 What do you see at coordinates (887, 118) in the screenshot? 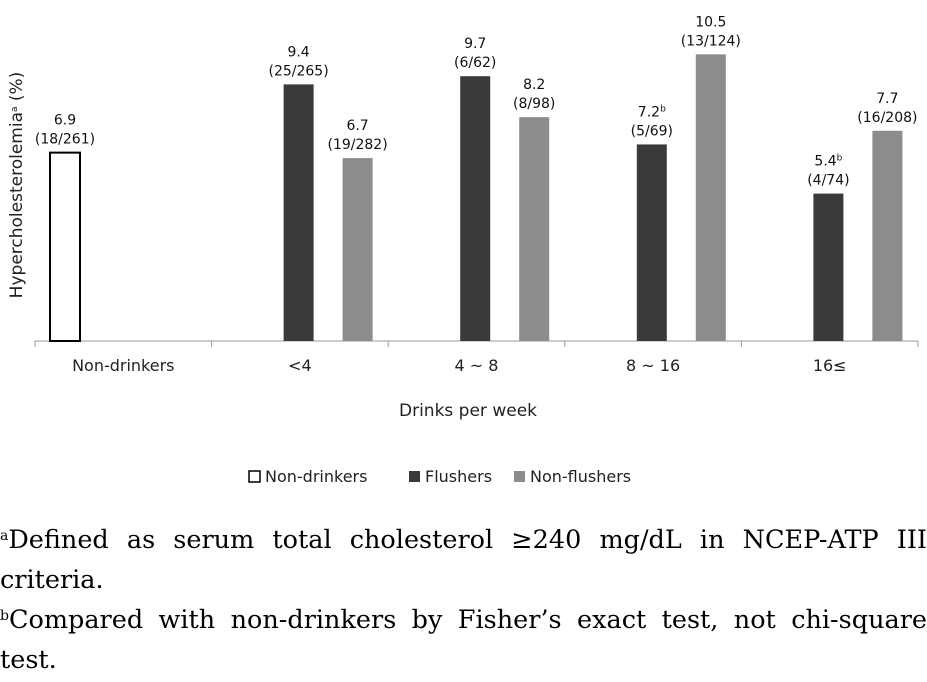
I see `data-count-label: (16/208)` at bounding box center [887, 118].